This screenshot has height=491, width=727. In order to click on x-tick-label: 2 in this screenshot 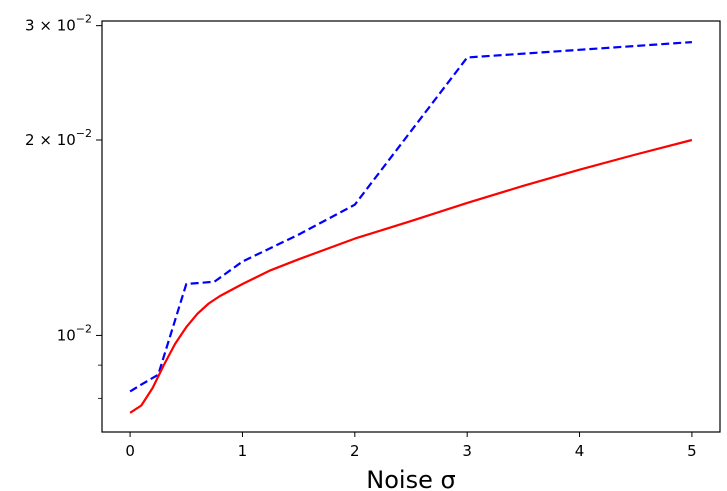, I will do `click(355, 451)`.